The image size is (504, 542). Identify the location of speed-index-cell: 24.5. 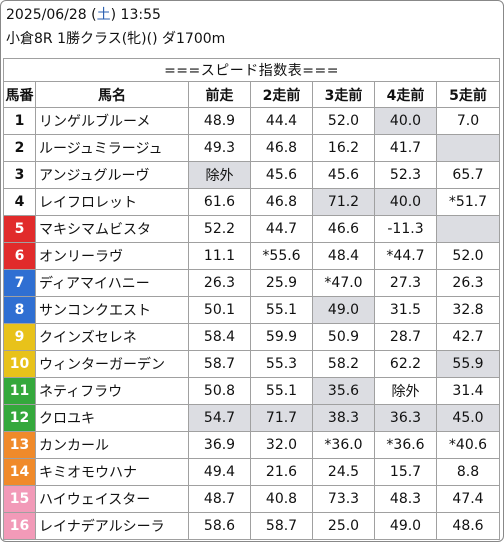
(343, 472).